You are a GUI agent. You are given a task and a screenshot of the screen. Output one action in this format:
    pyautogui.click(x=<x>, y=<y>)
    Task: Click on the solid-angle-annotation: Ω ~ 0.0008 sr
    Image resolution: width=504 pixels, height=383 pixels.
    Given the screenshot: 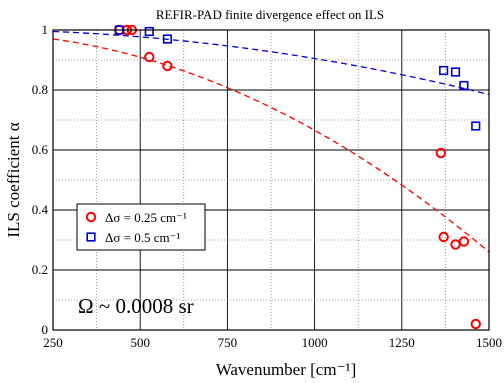 What is the action you would take?
    pyautogui.click(x=136, y=306)
    